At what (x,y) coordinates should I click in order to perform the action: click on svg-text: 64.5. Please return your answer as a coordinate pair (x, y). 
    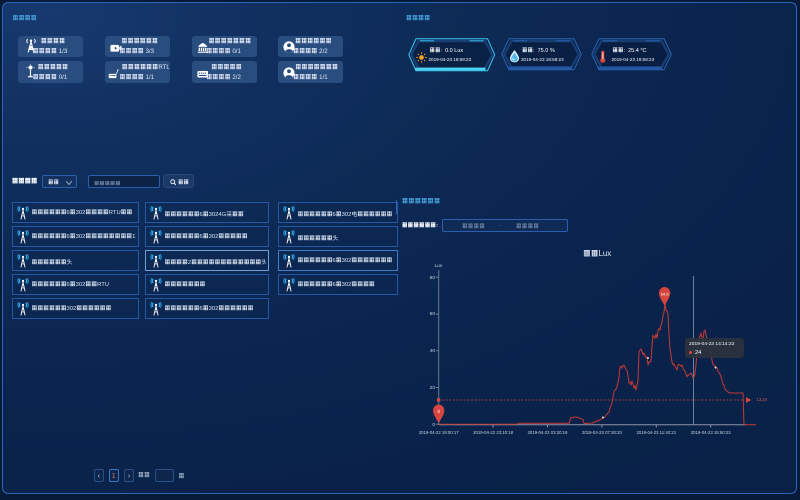
    Looking at the image, I should click on (665, 294).